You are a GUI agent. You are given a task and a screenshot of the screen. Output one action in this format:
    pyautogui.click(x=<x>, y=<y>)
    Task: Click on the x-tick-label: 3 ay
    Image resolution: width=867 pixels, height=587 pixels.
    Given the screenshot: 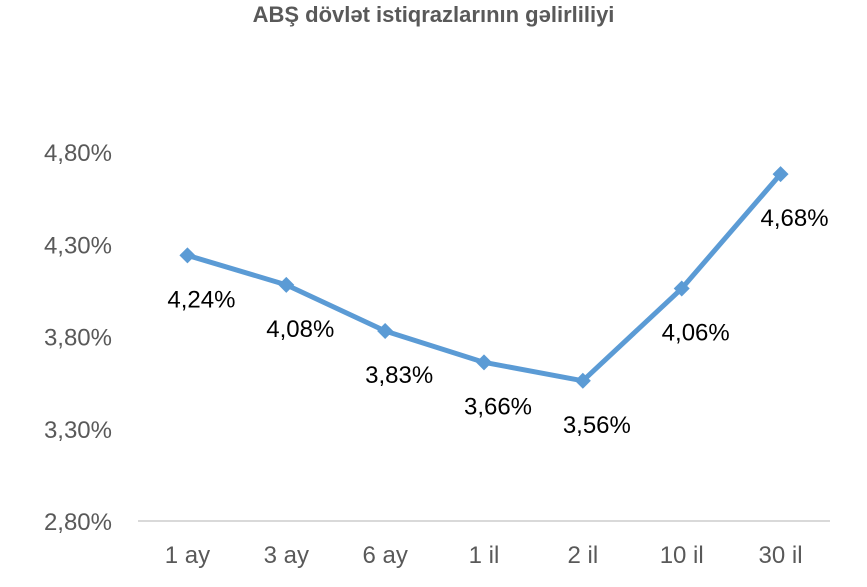 What is the action you would take?
    pyautogui.click(x=286, y=555)
    